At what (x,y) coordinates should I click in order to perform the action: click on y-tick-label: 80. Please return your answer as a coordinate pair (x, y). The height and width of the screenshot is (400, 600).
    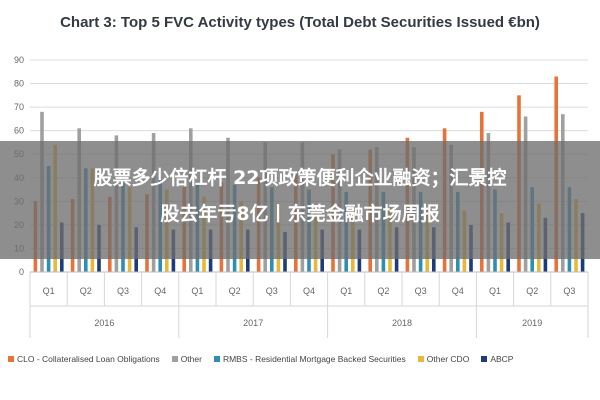
    Looking at the image, I should click on (19, 84).